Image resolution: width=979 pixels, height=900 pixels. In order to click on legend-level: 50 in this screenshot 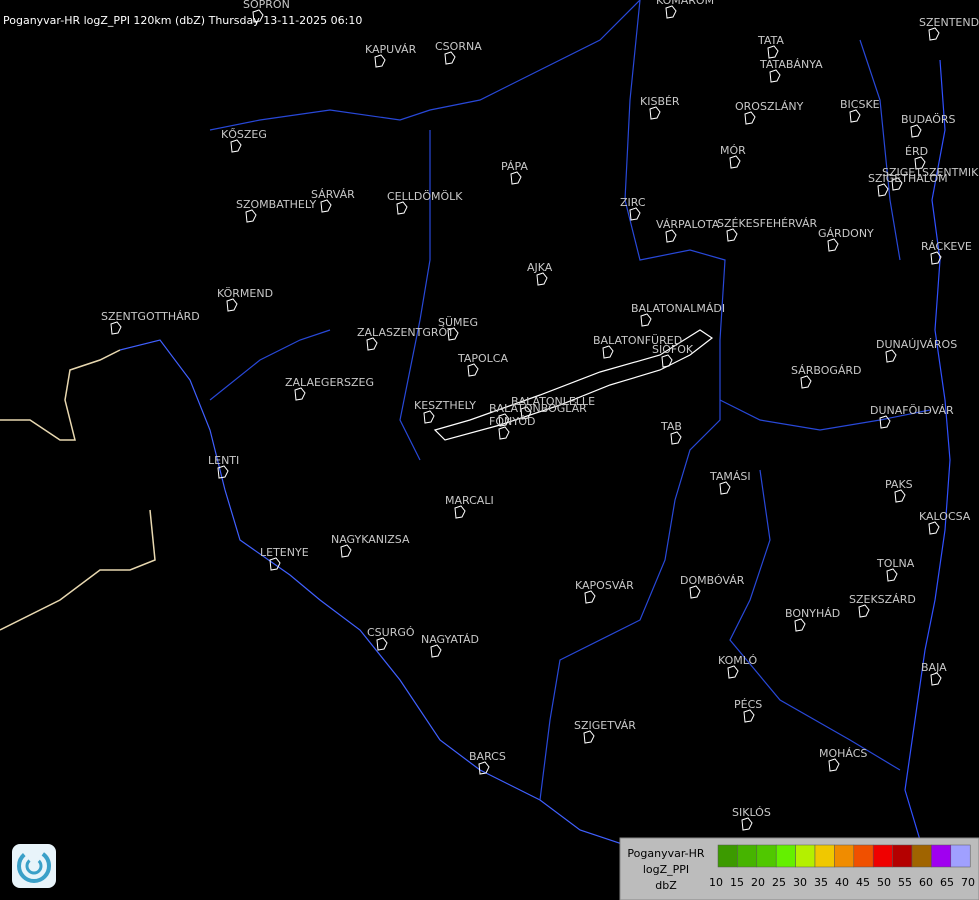, I will do `click(884, 882)`.